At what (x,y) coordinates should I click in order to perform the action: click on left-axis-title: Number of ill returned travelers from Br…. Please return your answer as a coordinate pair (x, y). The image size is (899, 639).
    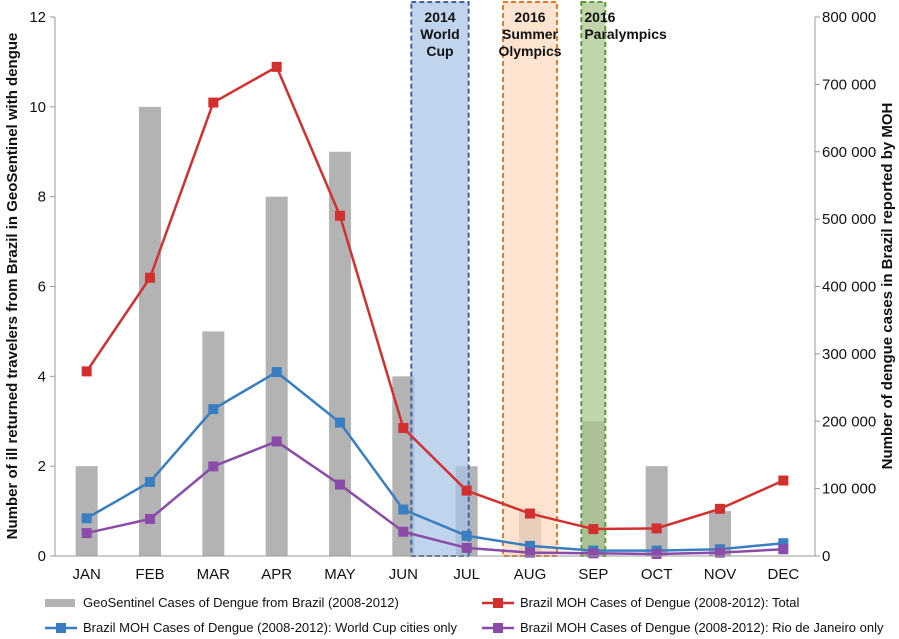
    Looking at the image, I should click on (12, 286).